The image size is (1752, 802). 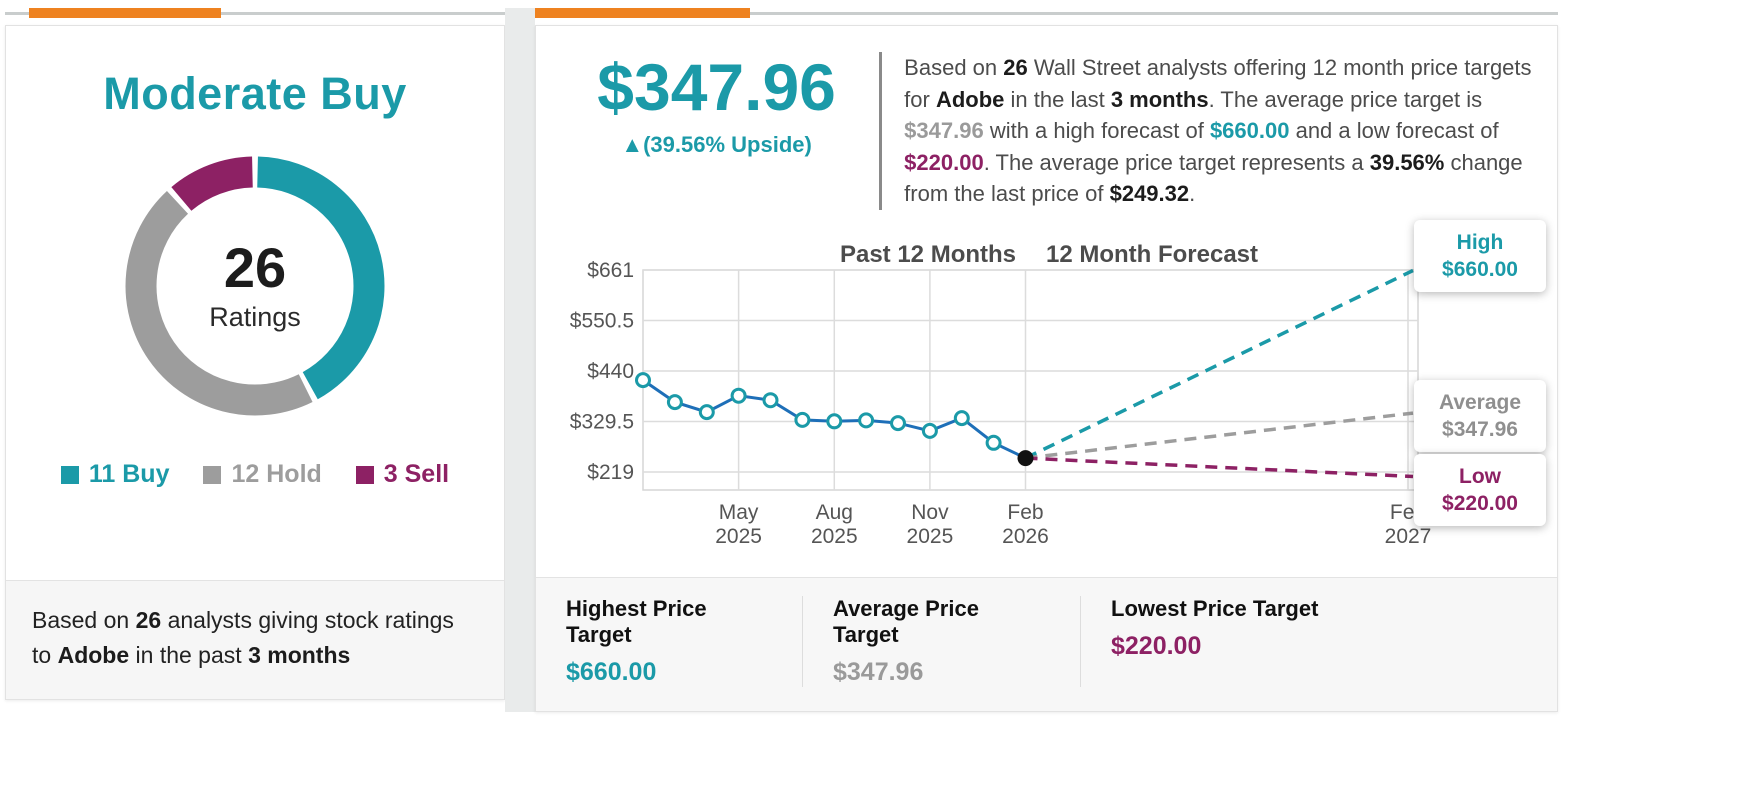 What do you see at coordinates (1480, 255) in the screenshot?
I see `chart-high-flag: High $660.00` at bounding box center [1480, 255].